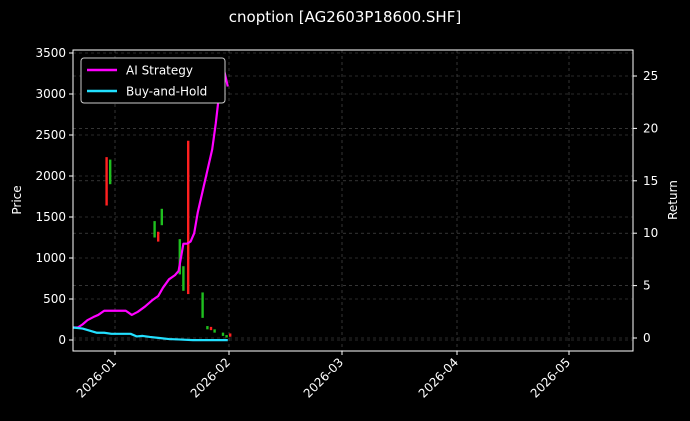 Image resolution: width=690 pixels, height=421 pixels. I want to click on y2-tick-label: 0, so click(647, 338).